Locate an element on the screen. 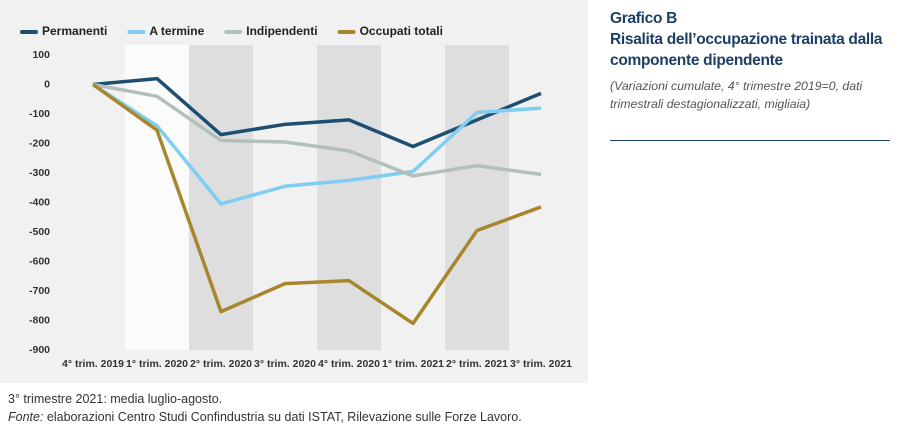 The width and height of the screenshot is (898, 433). y-tick-label: -300 is located at coordinates (39, 173).